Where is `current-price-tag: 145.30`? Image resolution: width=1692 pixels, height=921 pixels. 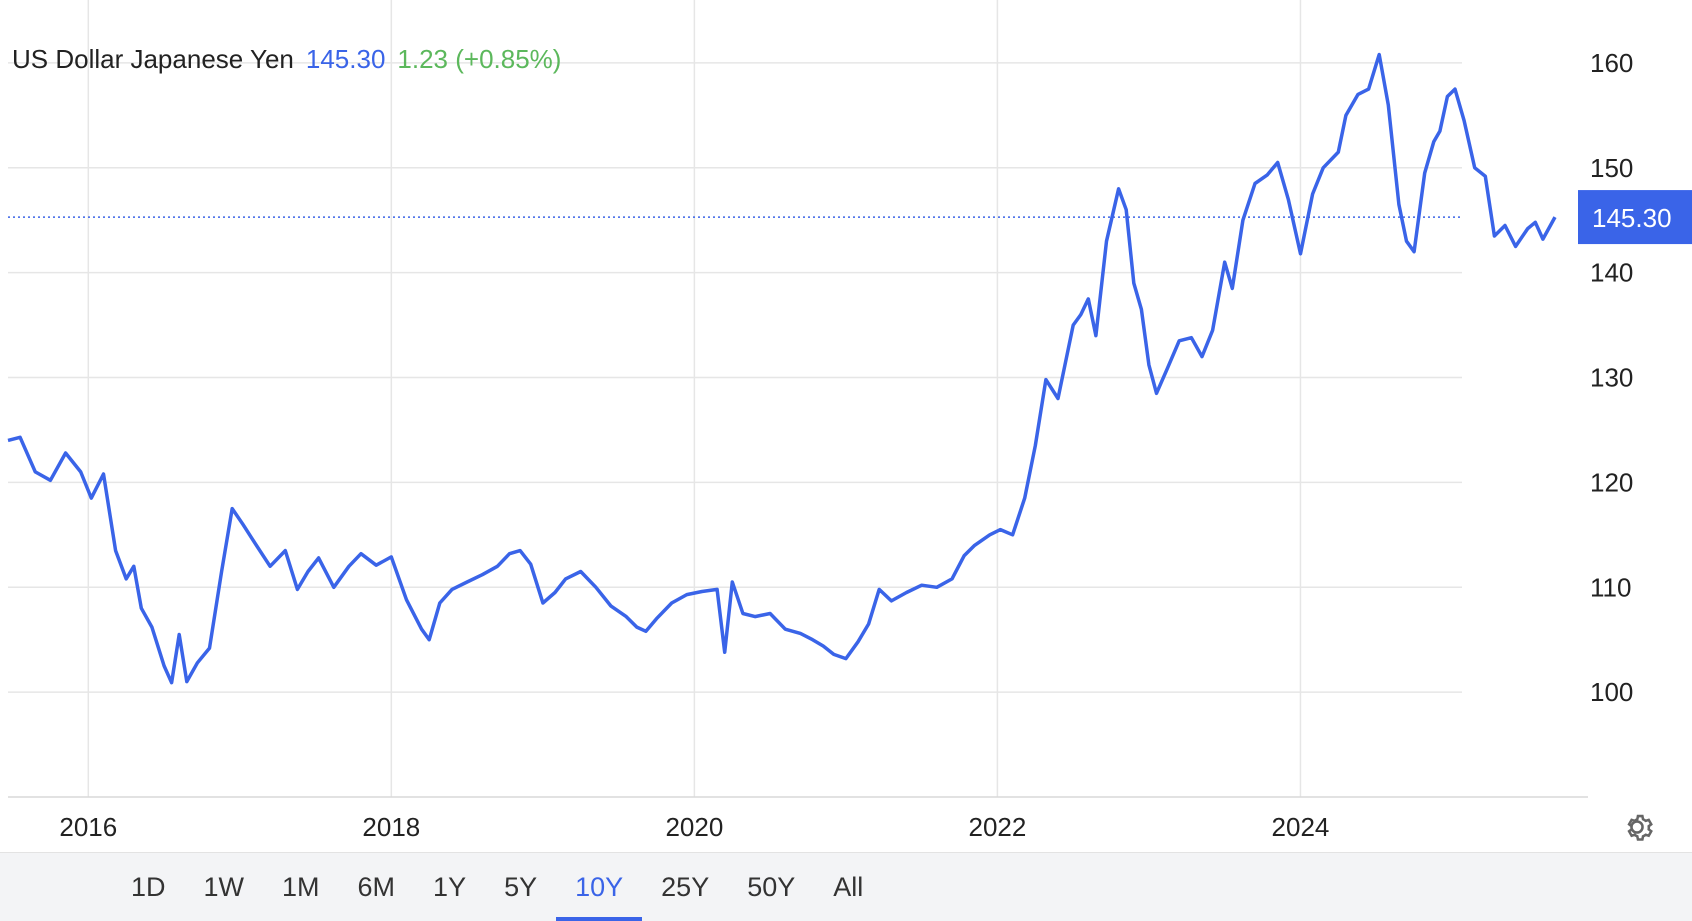
current-price-tag: 145.30 is located at coordinates (1635, 217).